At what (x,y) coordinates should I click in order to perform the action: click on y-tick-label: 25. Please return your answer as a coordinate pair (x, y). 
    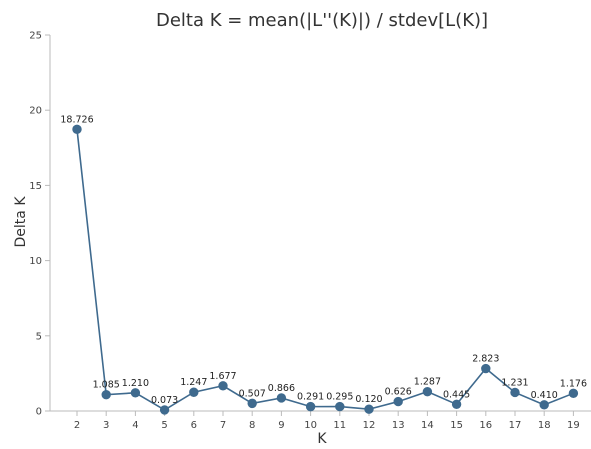
    Looking at the image, I should click on (35, 36).